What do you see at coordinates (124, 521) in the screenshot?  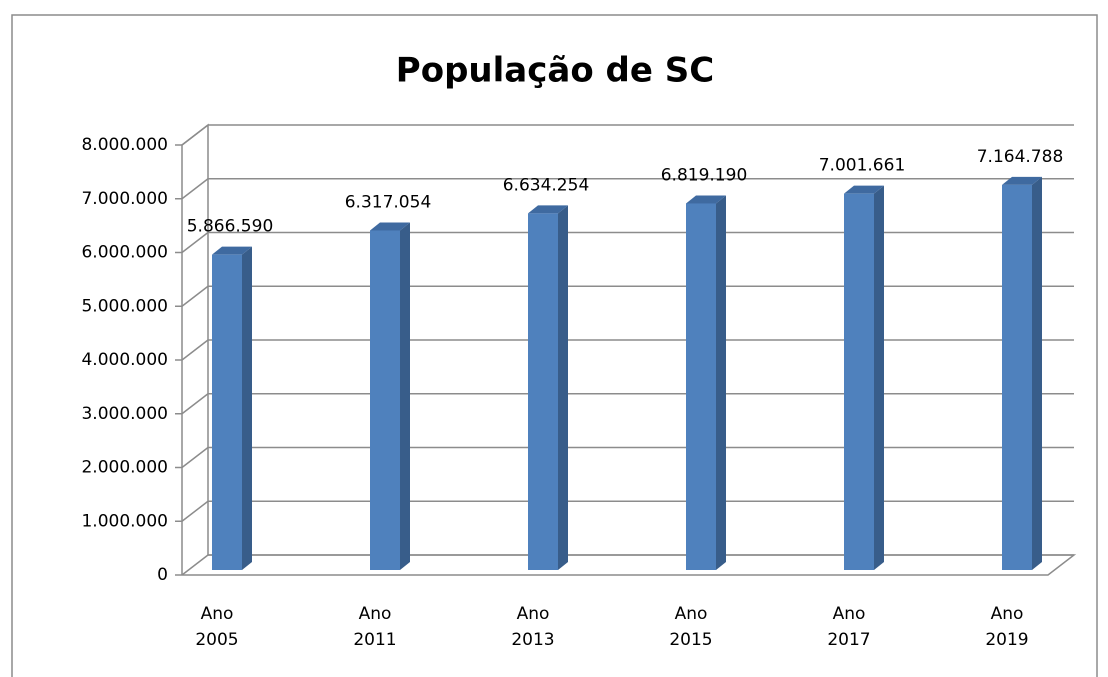 I see `y-tick-label: 1.000.000` at bounding box center [124, 521].